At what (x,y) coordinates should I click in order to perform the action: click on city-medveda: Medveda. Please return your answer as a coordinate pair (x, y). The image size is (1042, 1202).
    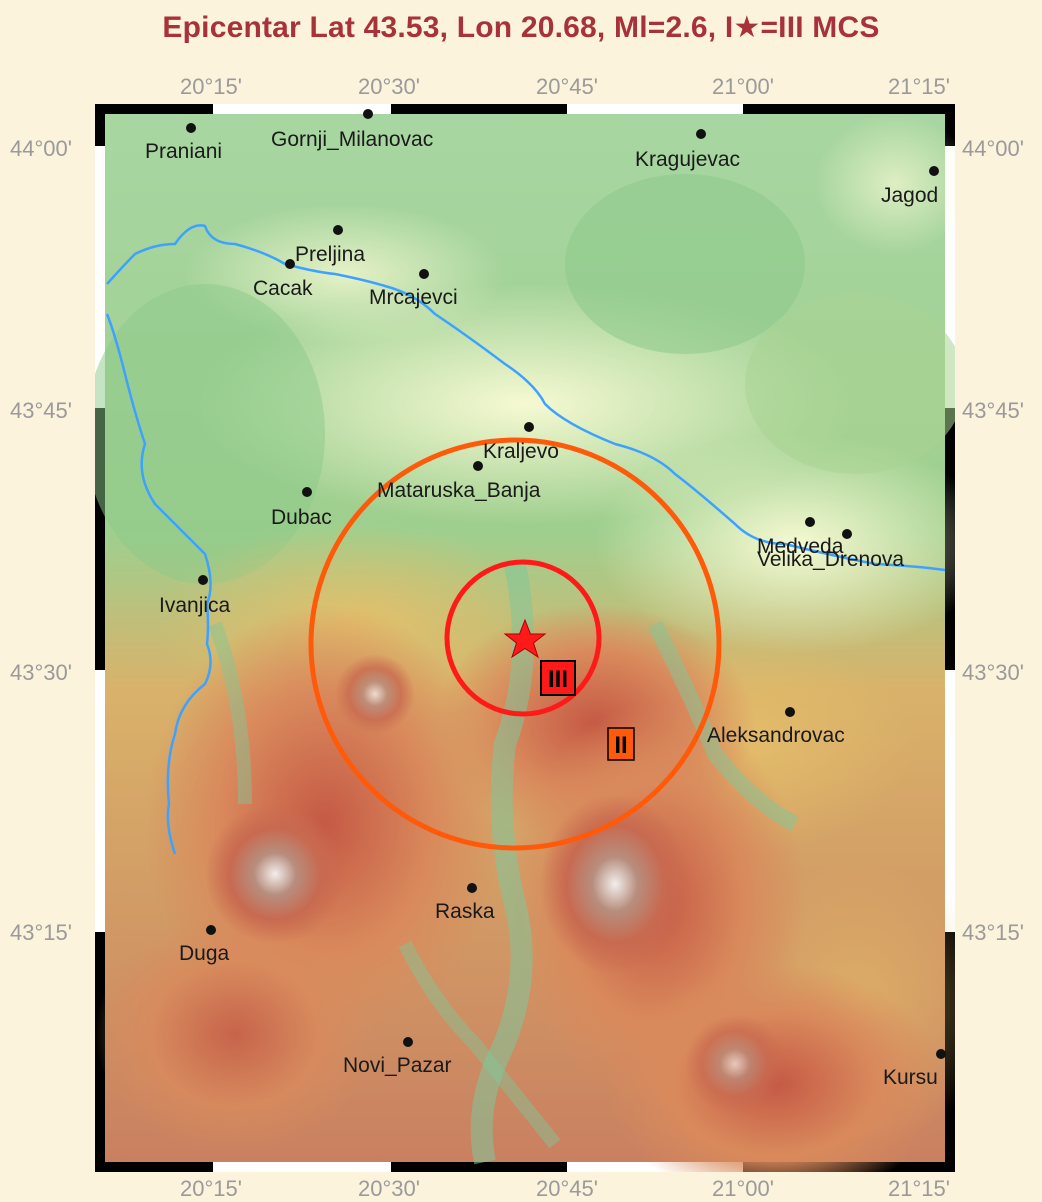
    Looking at the image, I should click on (800, 537).